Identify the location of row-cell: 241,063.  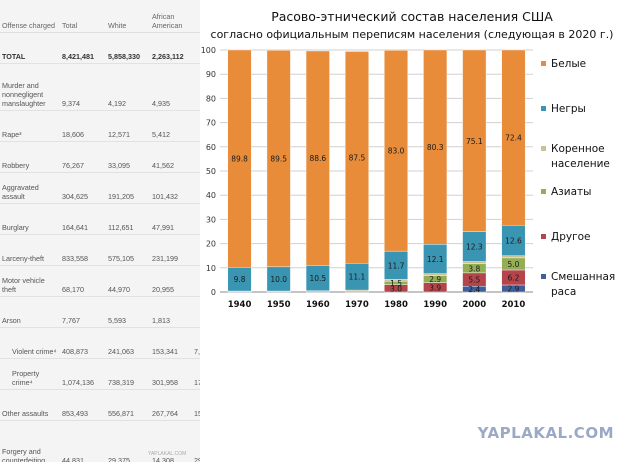
(128, 343).